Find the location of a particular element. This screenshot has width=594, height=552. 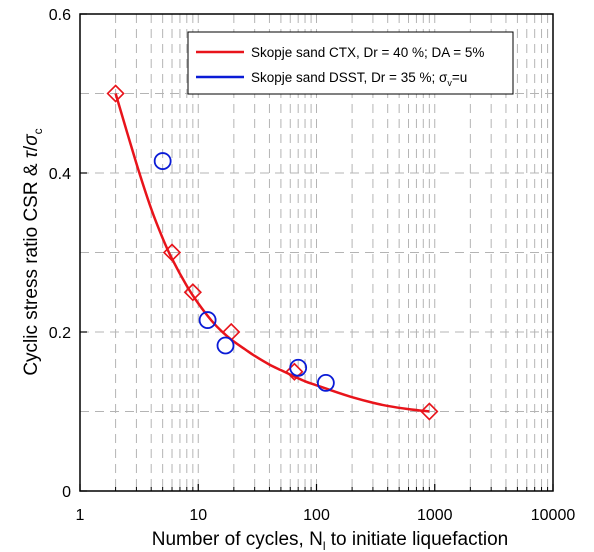

y-tick-label: 0 is located at coordinates (66, 492).